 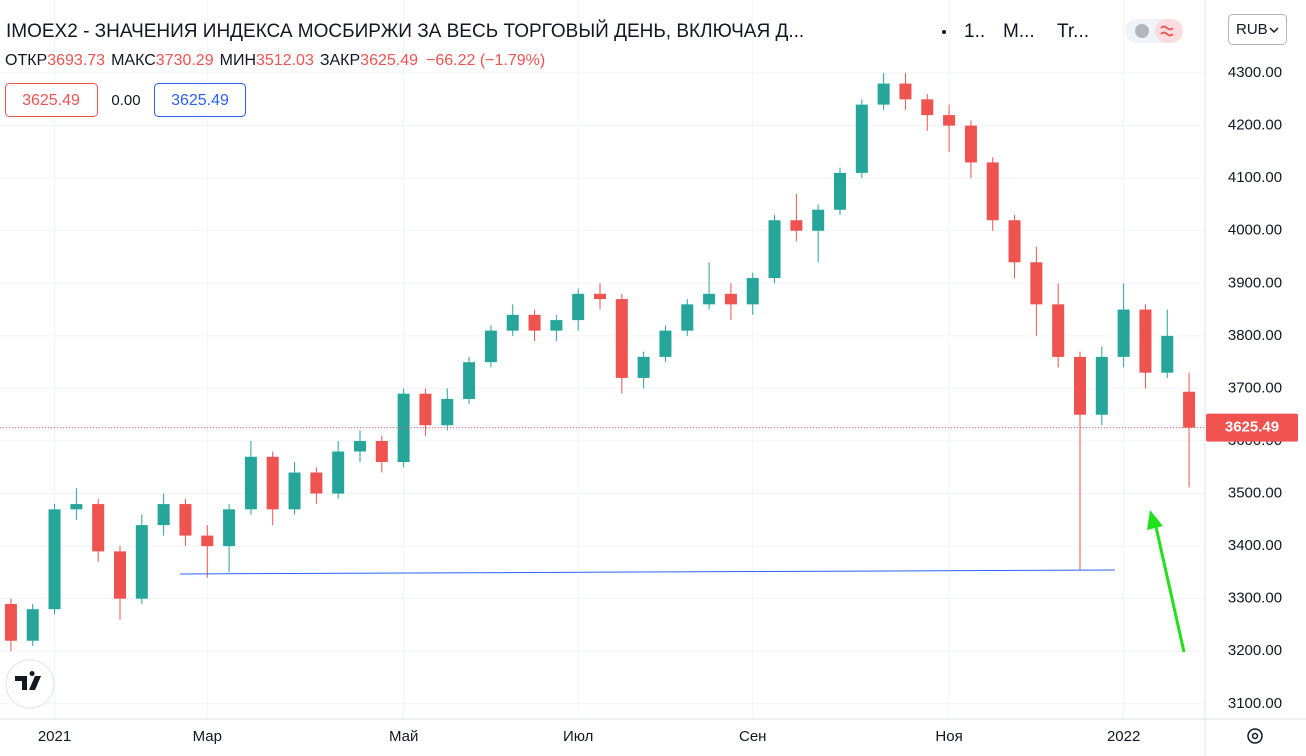 What do you see at coordinates (285, 60) in the screenshot?
I see `low-value: 3512.03` at bounding box center [285, 60].